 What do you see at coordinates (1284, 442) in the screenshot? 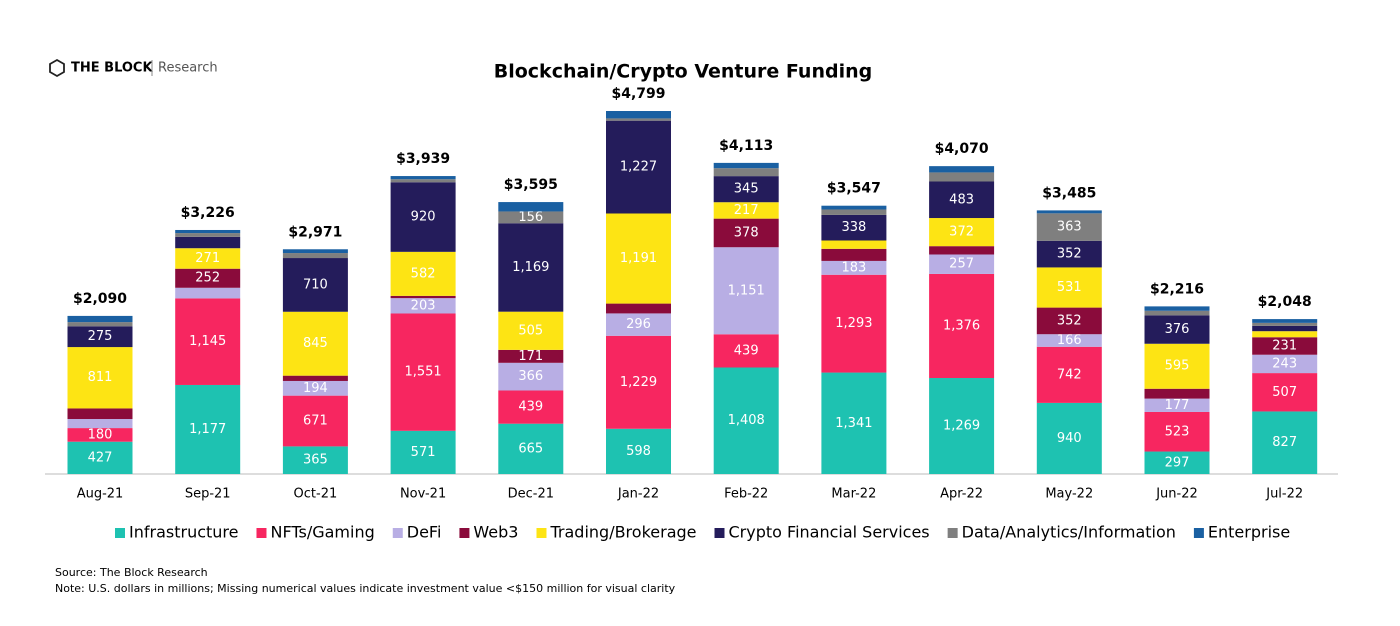
I see `value-label: 827` at bounding box center [1284, 442].